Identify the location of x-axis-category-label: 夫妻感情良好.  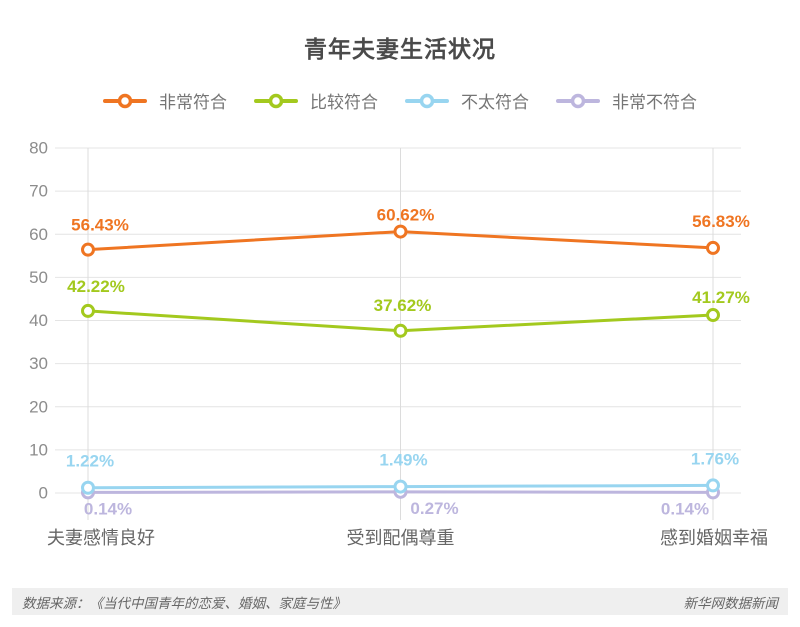
(101, 538).